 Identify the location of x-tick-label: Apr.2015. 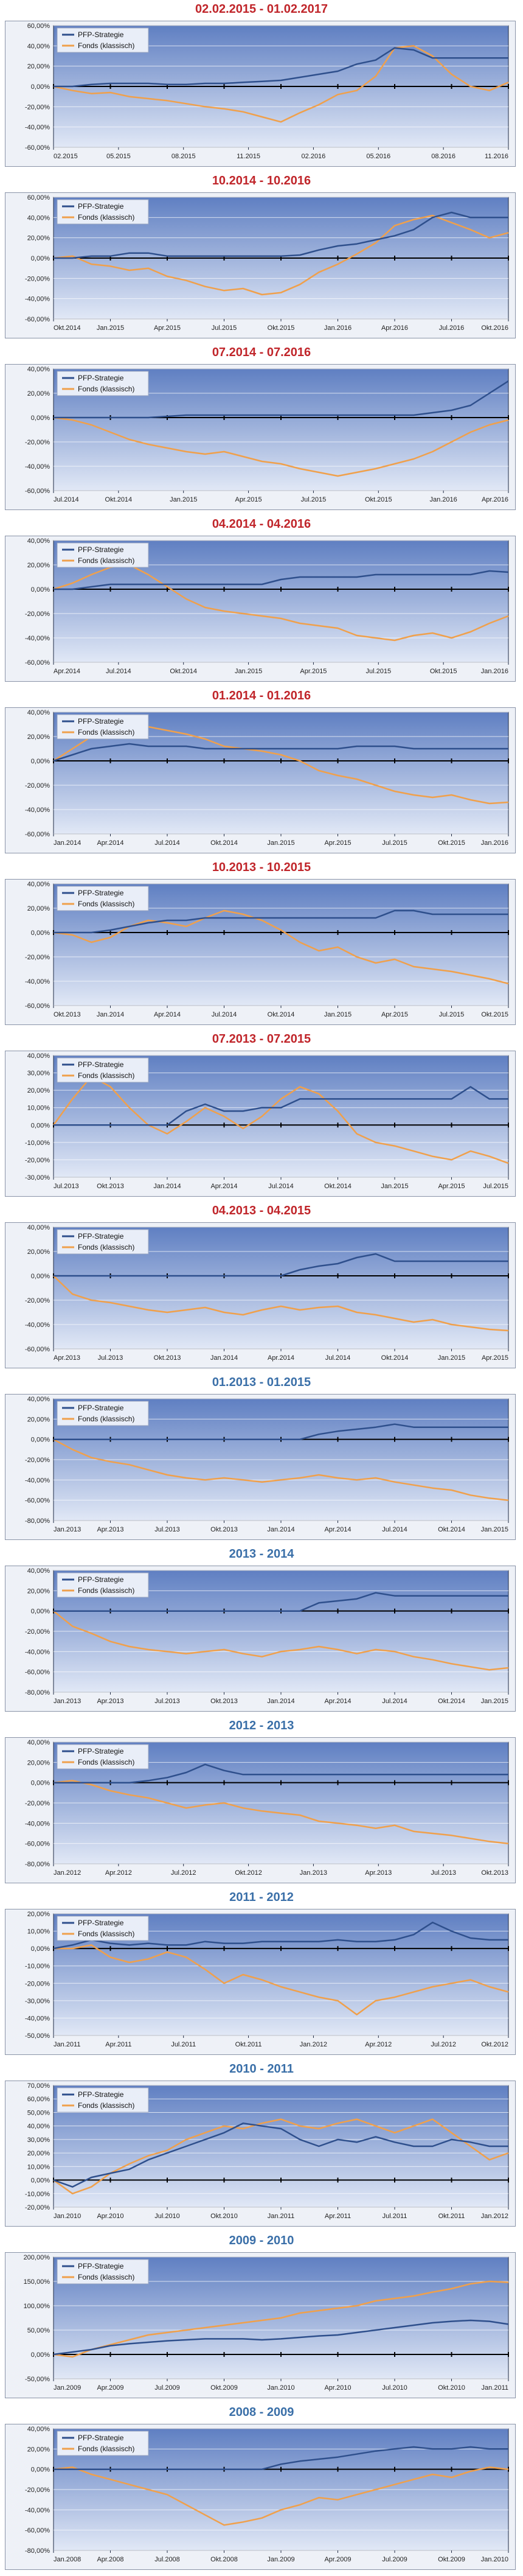
(337, 843).